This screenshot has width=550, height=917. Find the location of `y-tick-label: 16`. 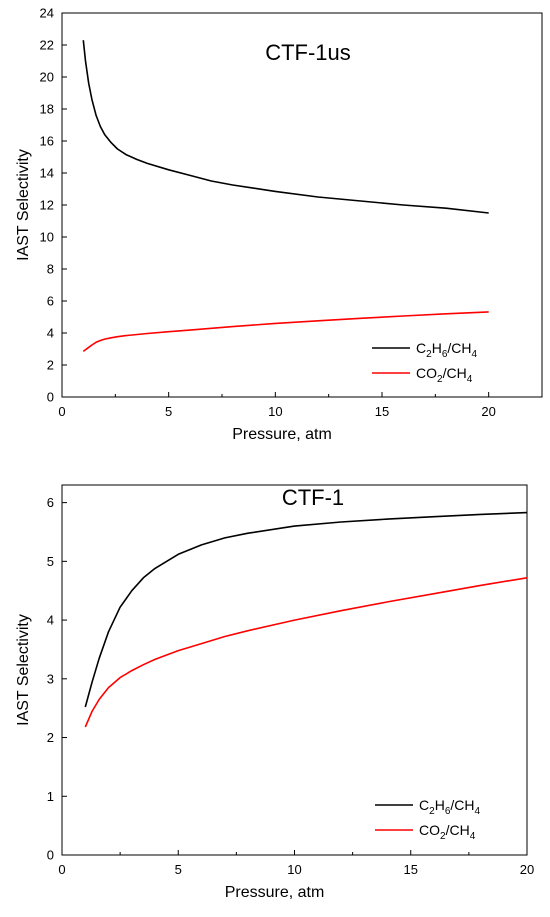

y-tick-label: 16 is located at coordinates (47, 141).